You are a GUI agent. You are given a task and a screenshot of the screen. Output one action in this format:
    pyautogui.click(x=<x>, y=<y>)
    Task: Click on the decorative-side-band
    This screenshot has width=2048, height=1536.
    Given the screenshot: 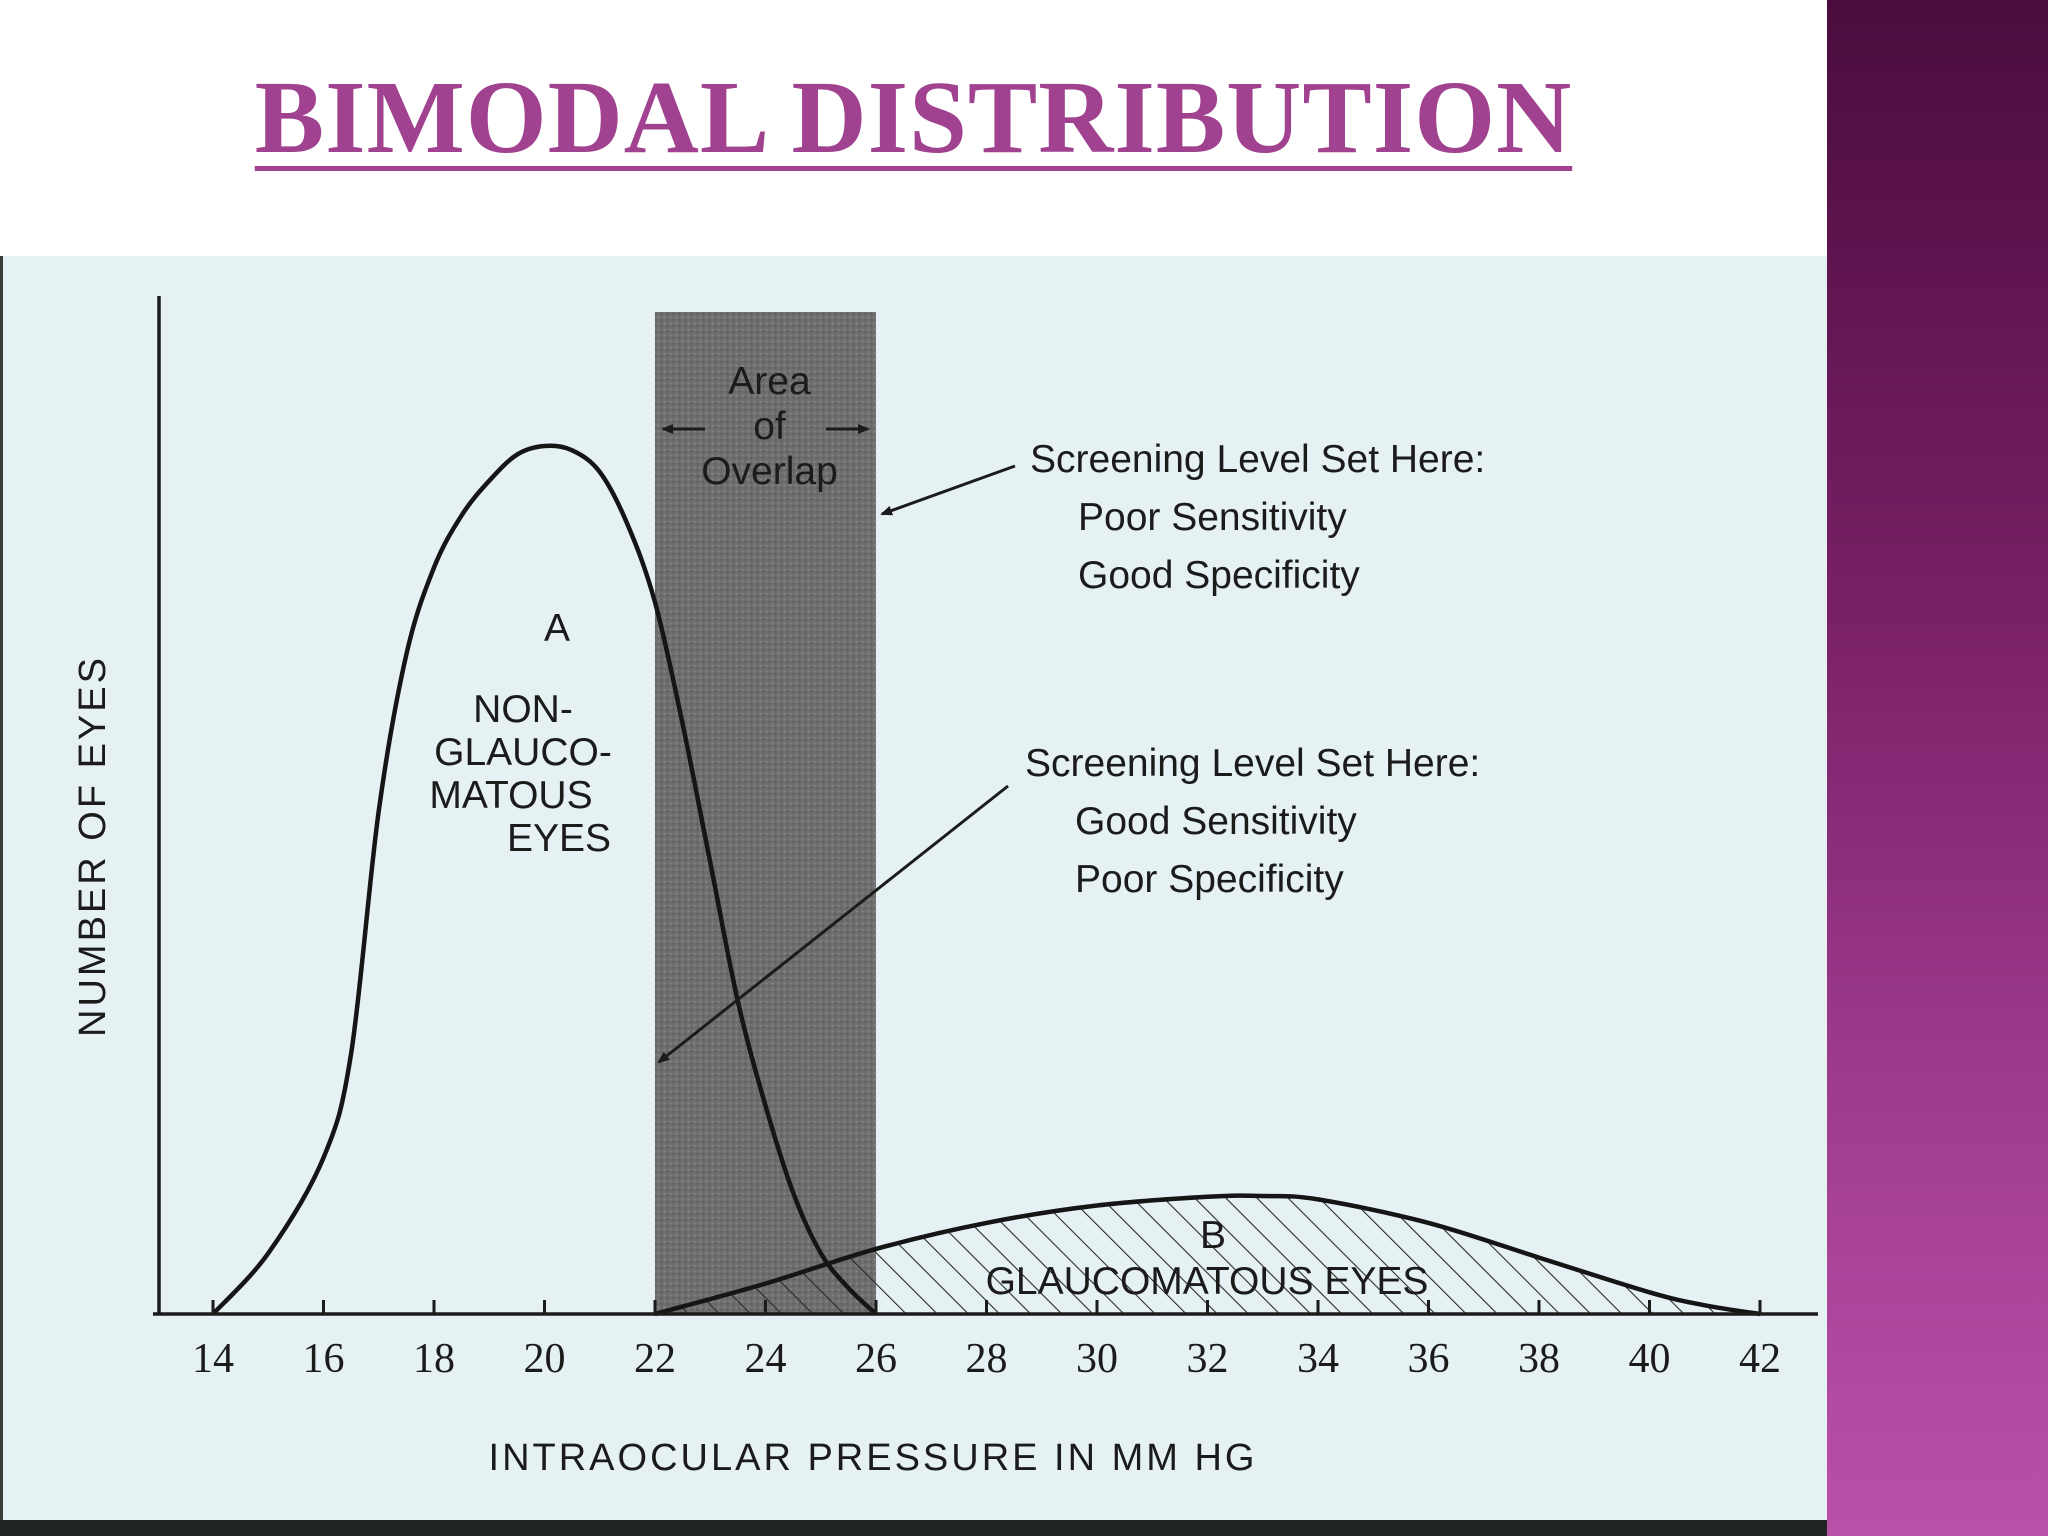 What is the action you would take?
    pyautogui.click(x=1937, y=768)
    